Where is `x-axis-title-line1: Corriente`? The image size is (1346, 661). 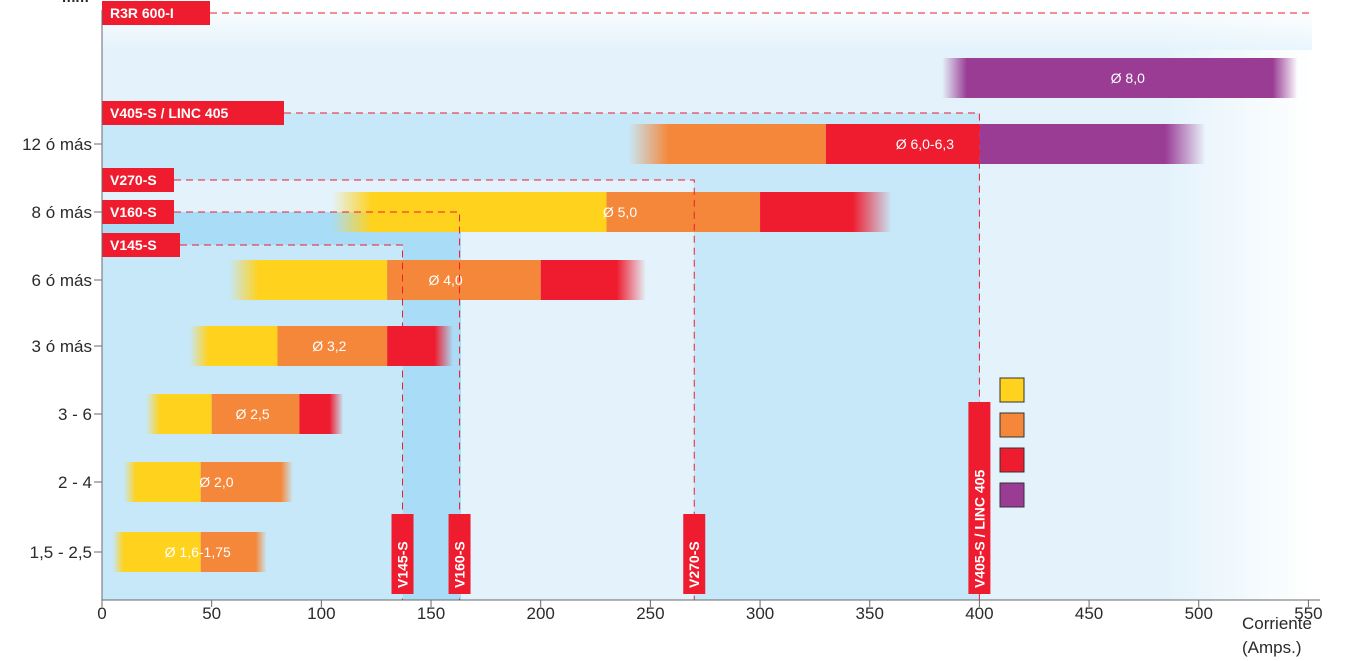
x-axis-title-line1: Corriente is located at coordinates (1277, 623).